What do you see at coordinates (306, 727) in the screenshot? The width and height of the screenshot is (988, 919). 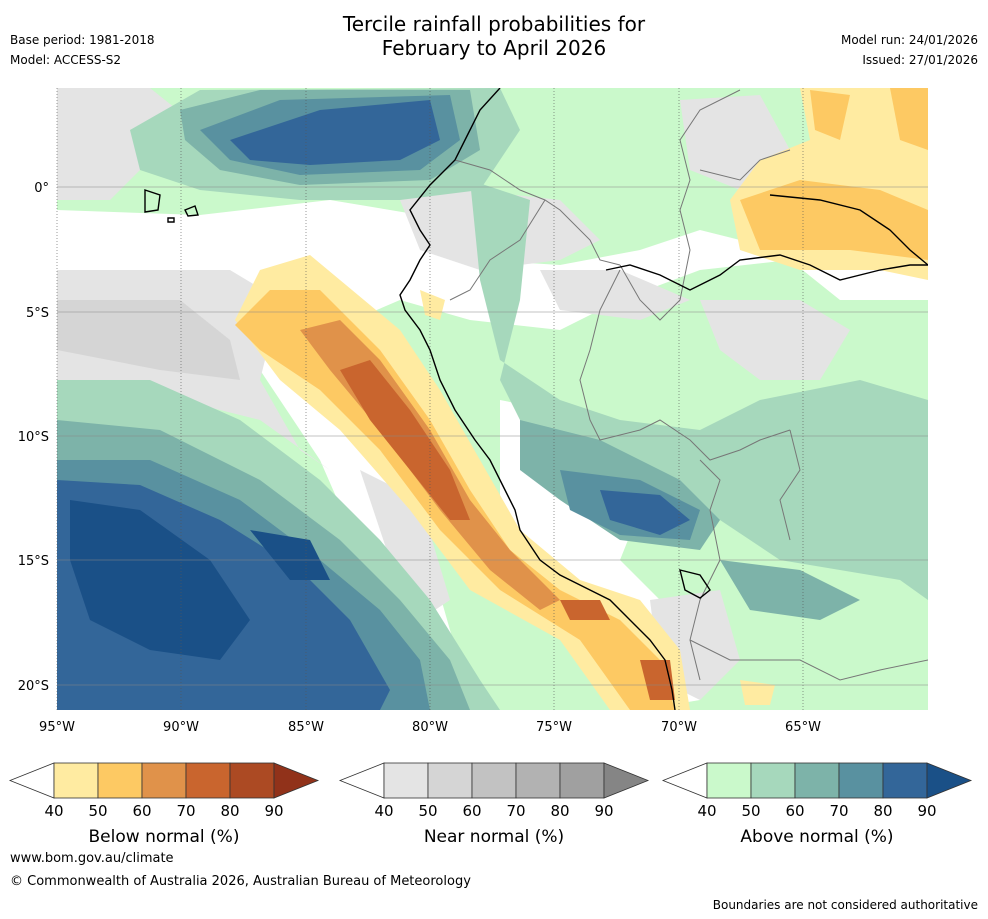 I see `lon-label: 85°W` at bounding box center [306, 727].